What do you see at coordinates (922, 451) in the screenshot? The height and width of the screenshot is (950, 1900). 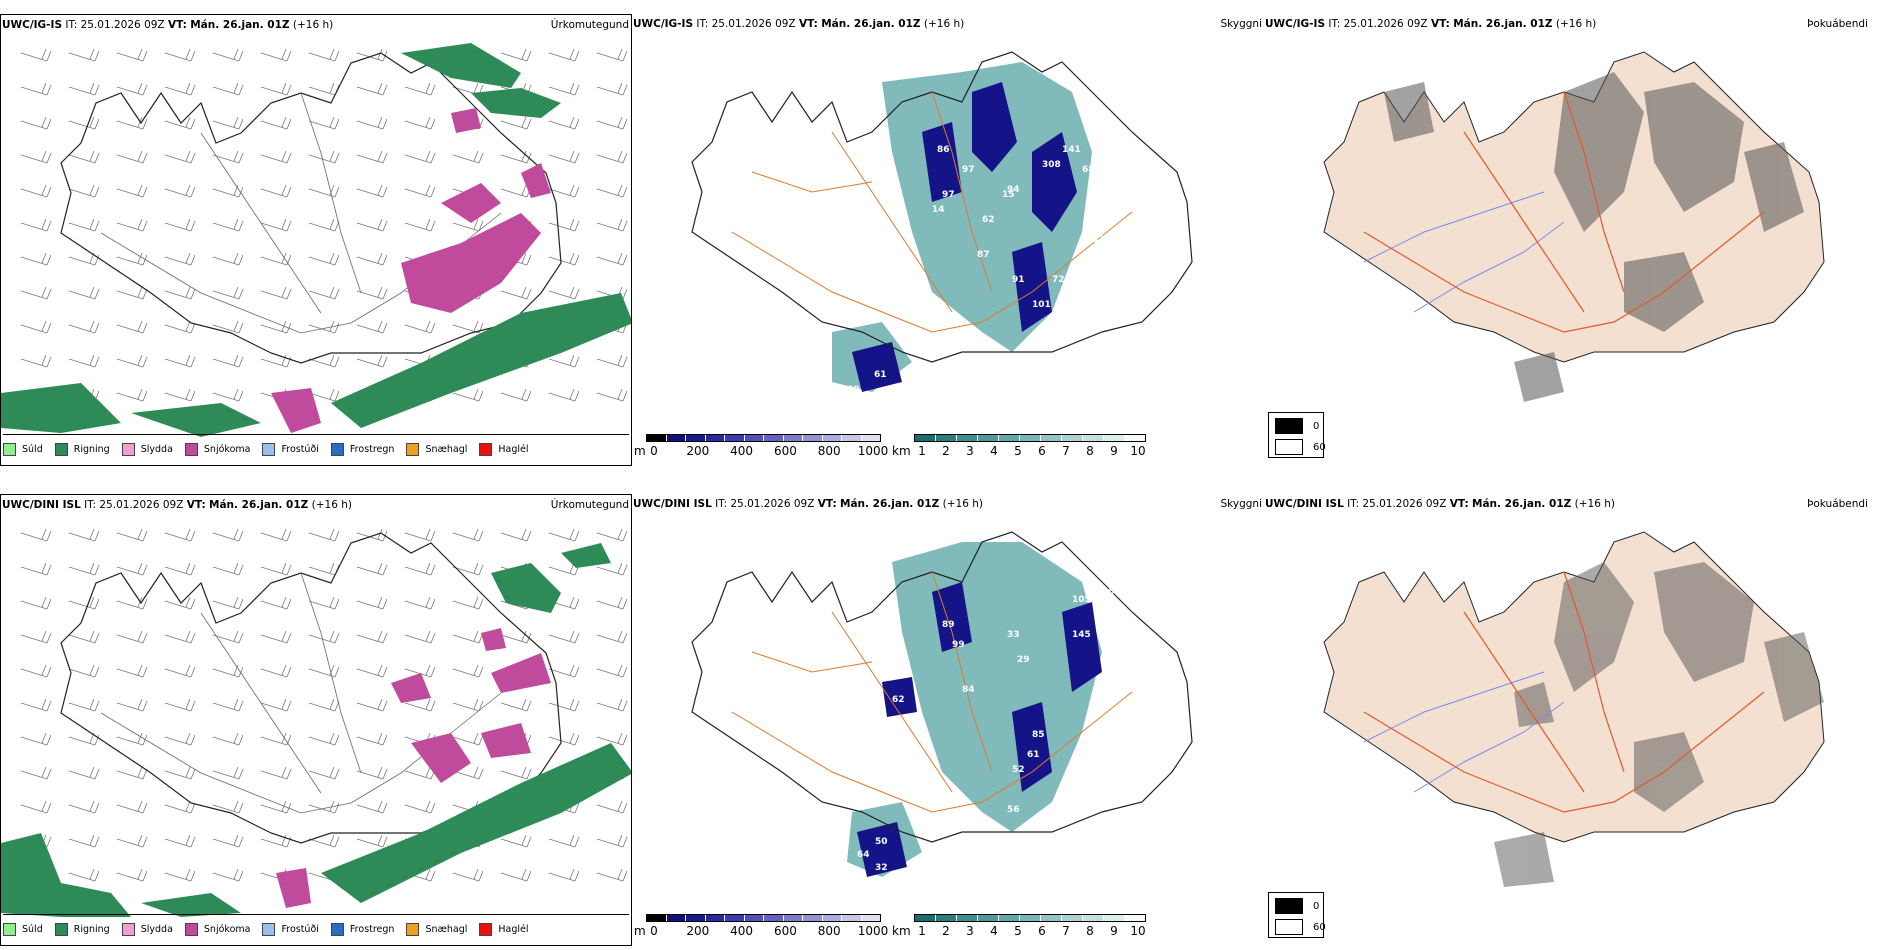 I see `scale-tick-label: 1` at bounding box center [922, 451].